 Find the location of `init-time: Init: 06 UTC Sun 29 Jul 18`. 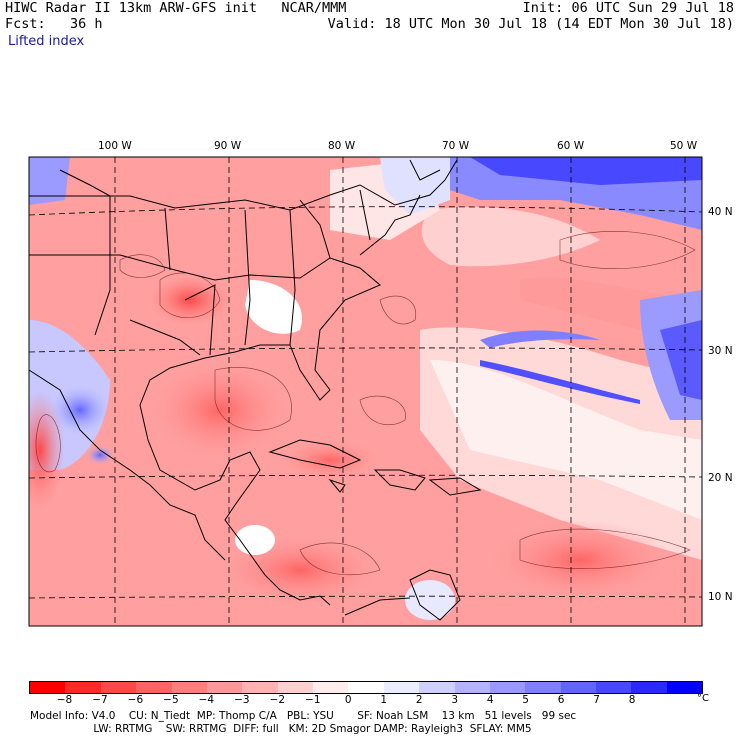

init-time: Init: 06 UTC Sun 29 Jul 18 is located at coordinates (628, 8).